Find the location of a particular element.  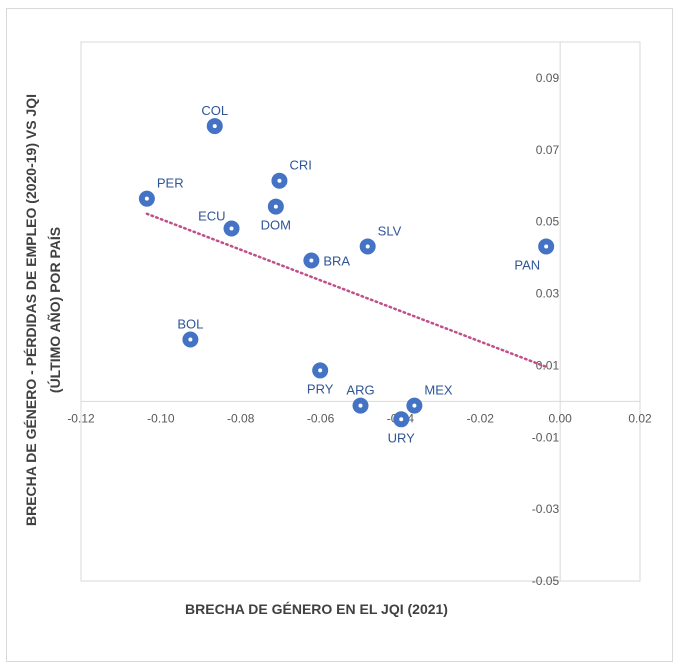

y-tick-label: 0.05 is located at coordinates (548, 222).